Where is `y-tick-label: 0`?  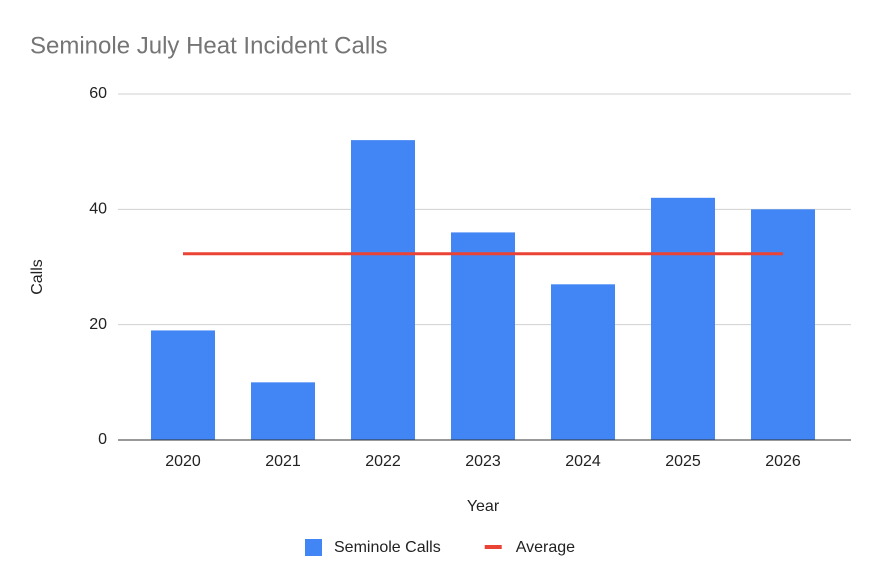 y-tick-label: 0 is located at coordinates (102, 439).